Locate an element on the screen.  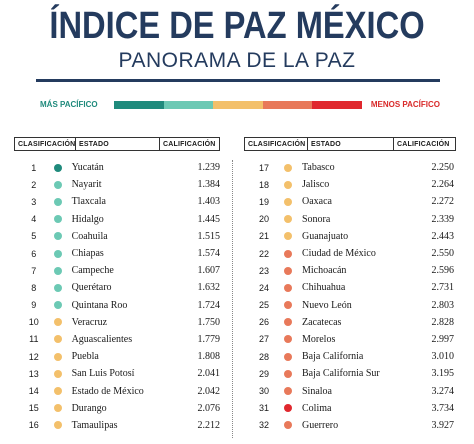
table-row: 22 Ciudad de México 2.550 is located at coordinates (350, 253).